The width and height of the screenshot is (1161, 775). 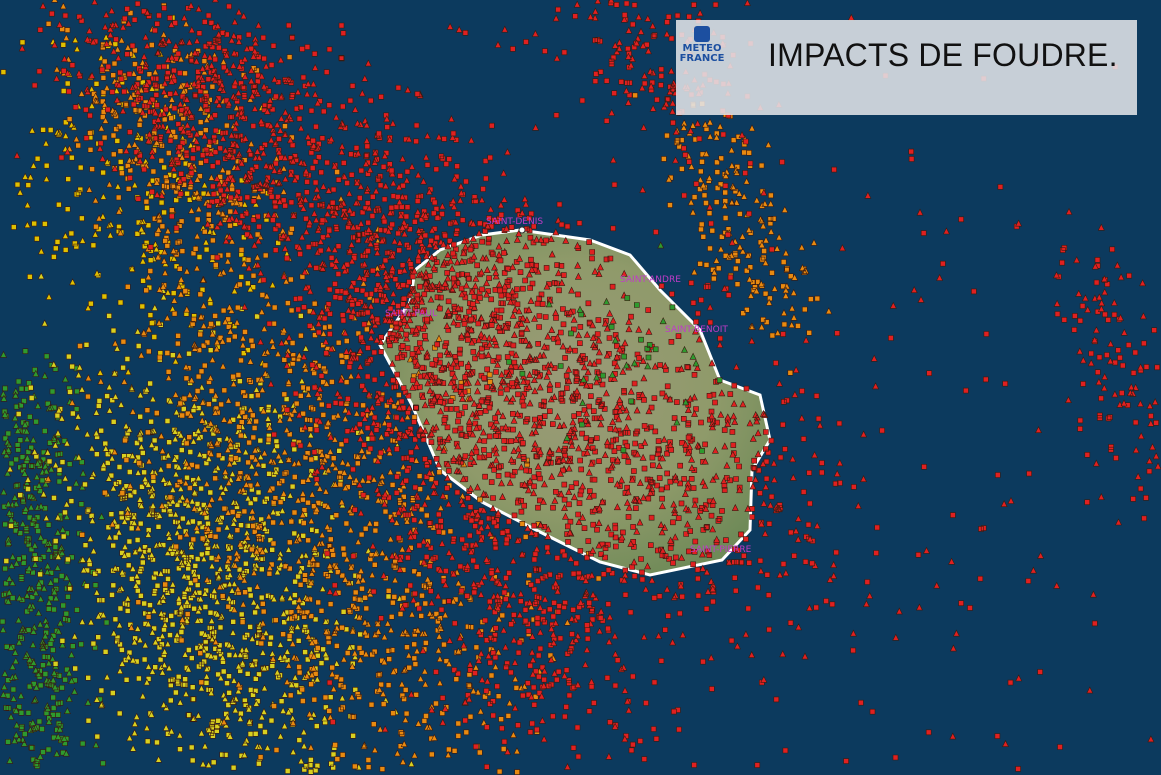 What do you see at coordinates (514, 222) in the screenshot?
I see `place-label: SAINT-DENIS` at bounding box center [514, 222].